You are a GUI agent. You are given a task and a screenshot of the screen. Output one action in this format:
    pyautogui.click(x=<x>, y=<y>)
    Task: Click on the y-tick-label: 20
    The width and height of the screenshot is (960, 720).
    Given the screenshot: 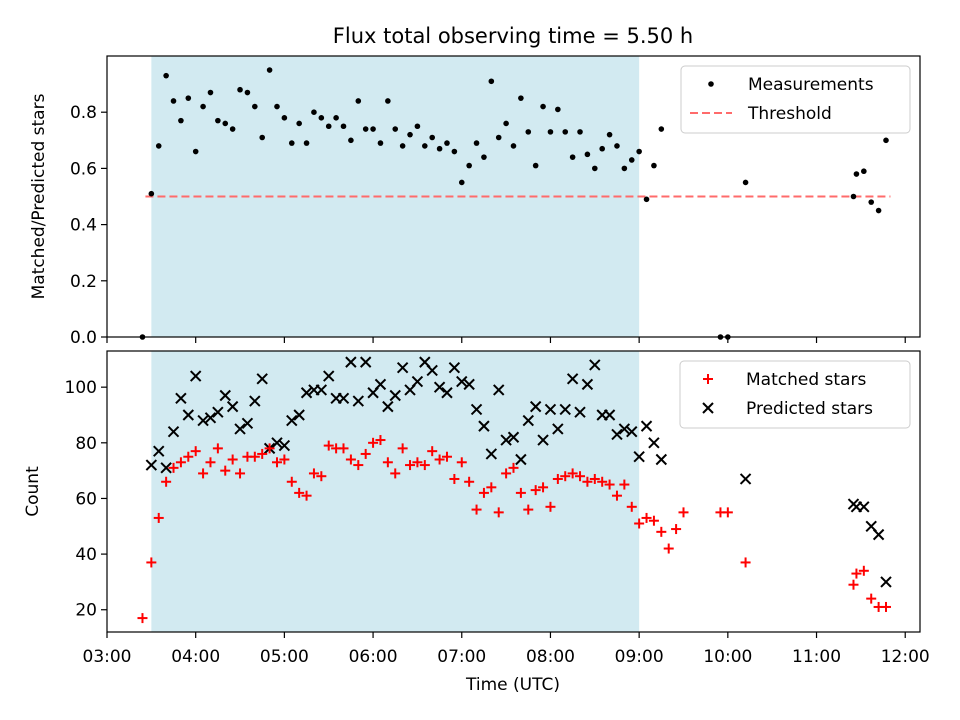 What is the action you would take?
    pyautogui.click(x=86, y=611)
    